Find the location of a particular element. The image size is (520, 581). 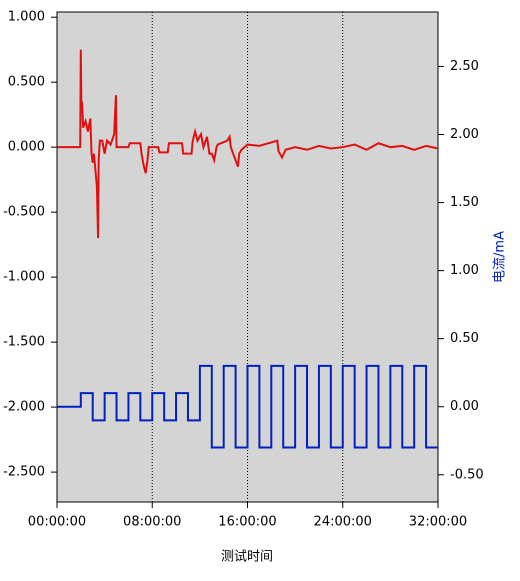

y-tick-label: -2.500 is located at coordinates (24, 472).